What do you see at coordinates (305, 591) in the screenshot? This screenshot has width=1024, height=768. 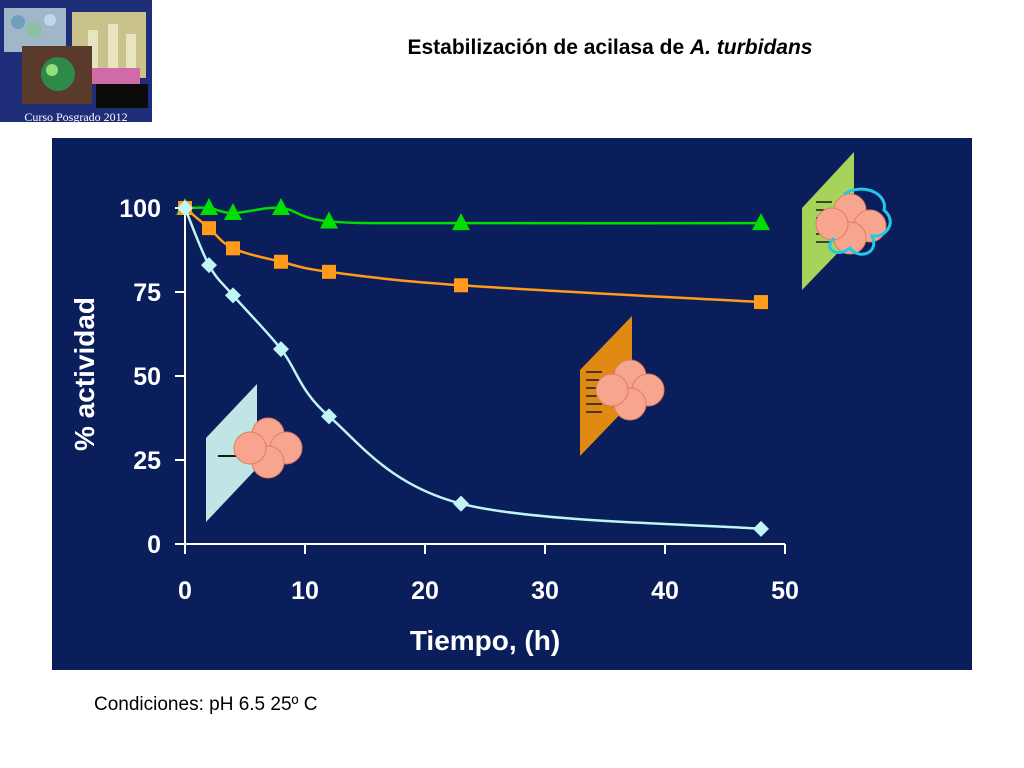 I see `x-tick-label: 10` at bounding box center [305, 591].